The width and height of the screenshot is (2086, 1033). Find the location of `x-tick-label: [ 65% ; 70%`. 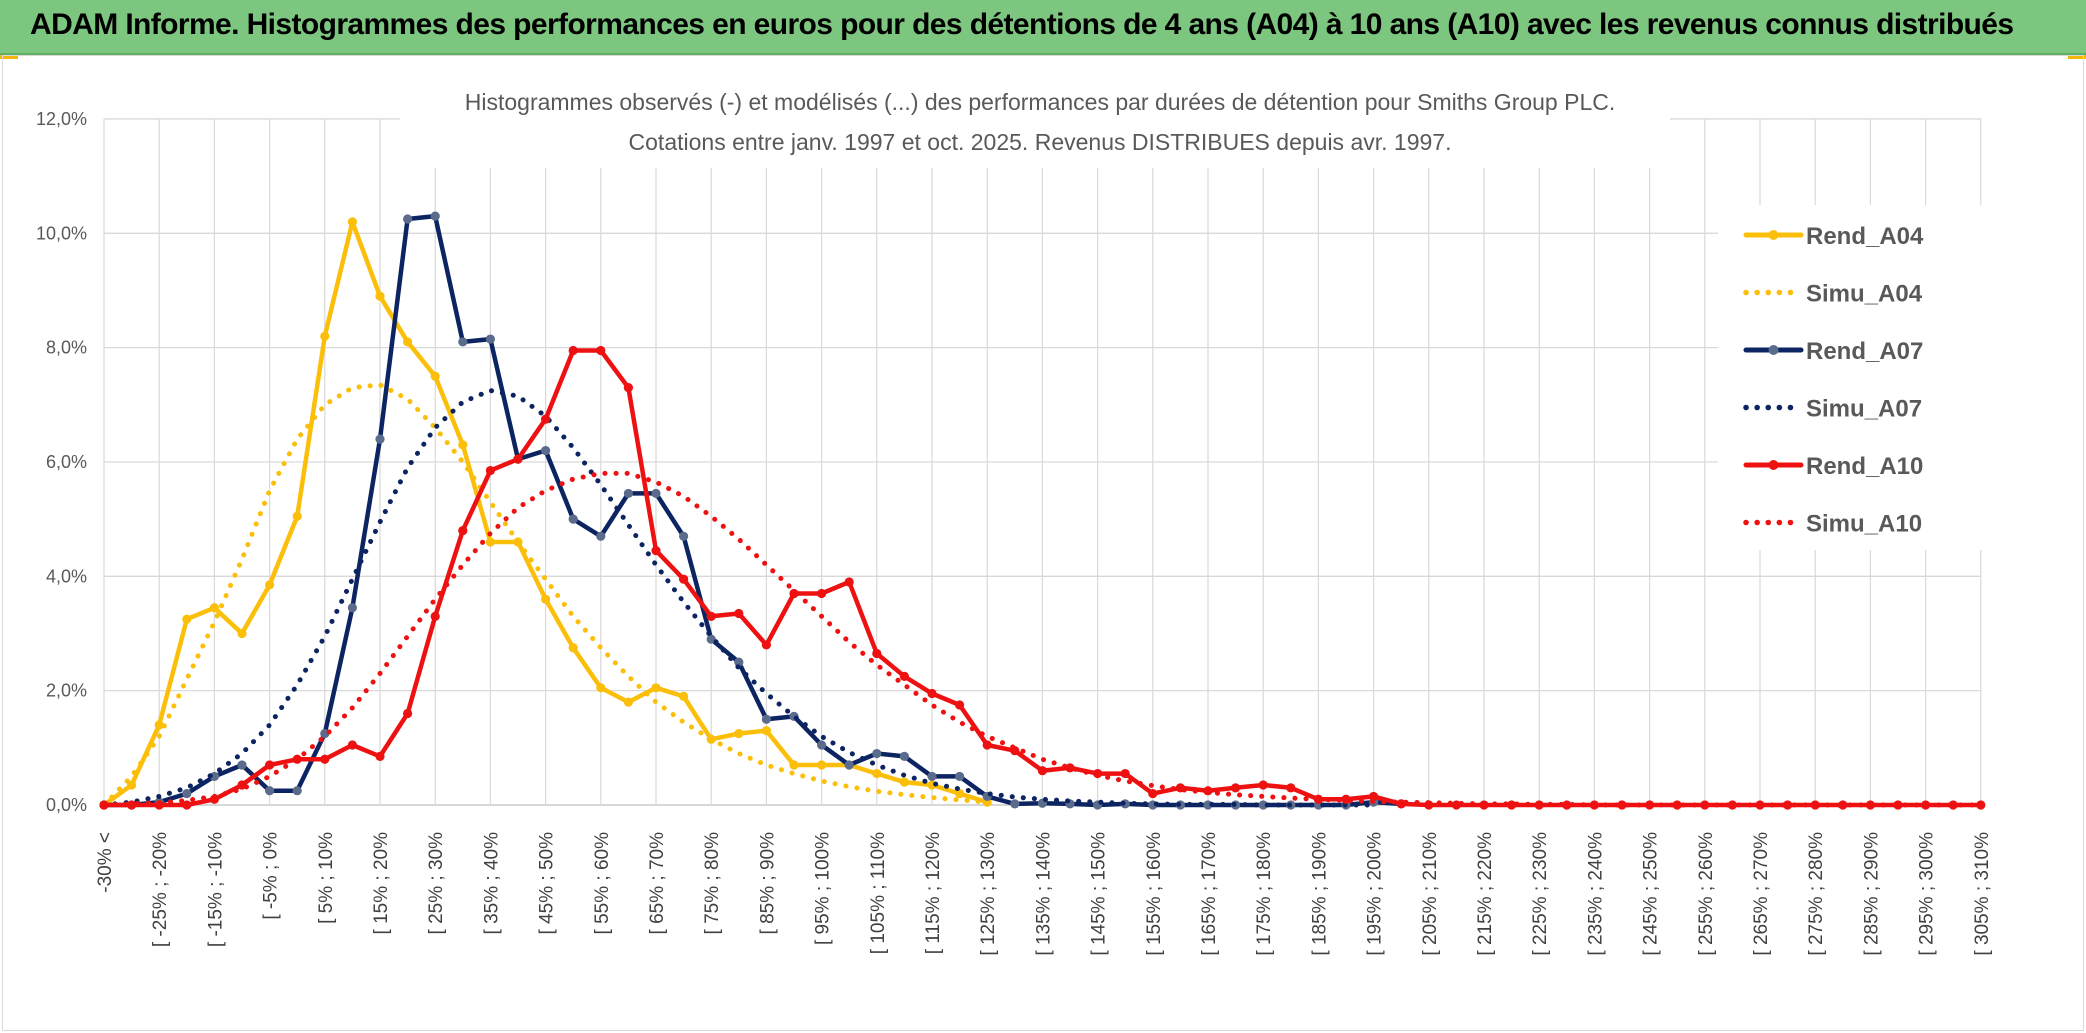

x-tick-label: [ 65% ; 70% is located at coordinates (657, 883).